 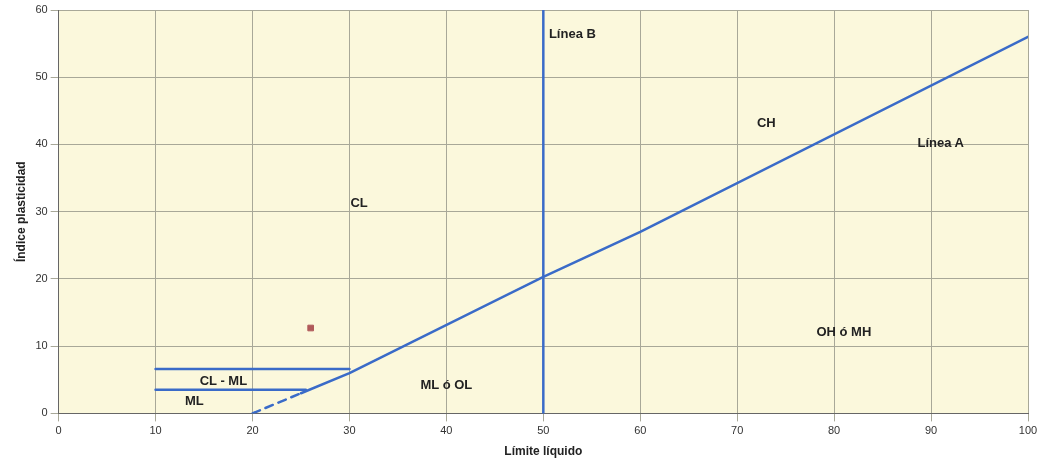 What do you see at coordinates (41, 76) in the screenshot?
I see `y-tick-label: 50` at bounding box center [41, 76].